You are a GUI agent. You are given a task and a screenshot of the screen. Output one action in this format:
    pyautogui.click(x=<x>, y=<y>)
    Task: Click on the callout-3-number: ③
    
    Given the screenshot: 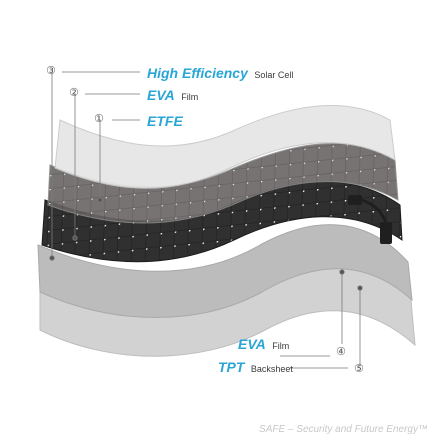 What is the action you would take?
    pyautogui.click(x=51, y=70)
    